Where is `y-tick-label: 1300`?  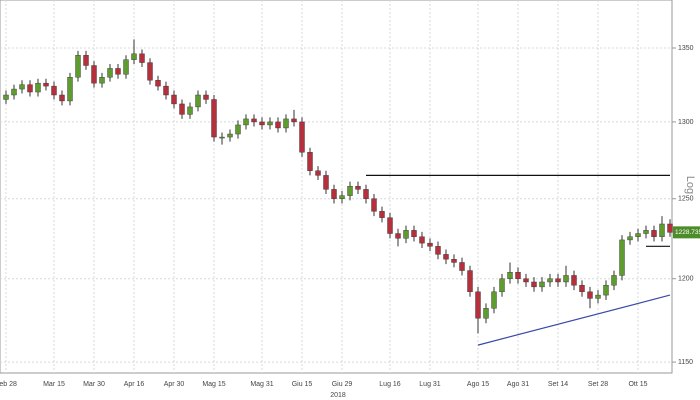
y-tick-label: 1300 is located at coordinates (686, 122).